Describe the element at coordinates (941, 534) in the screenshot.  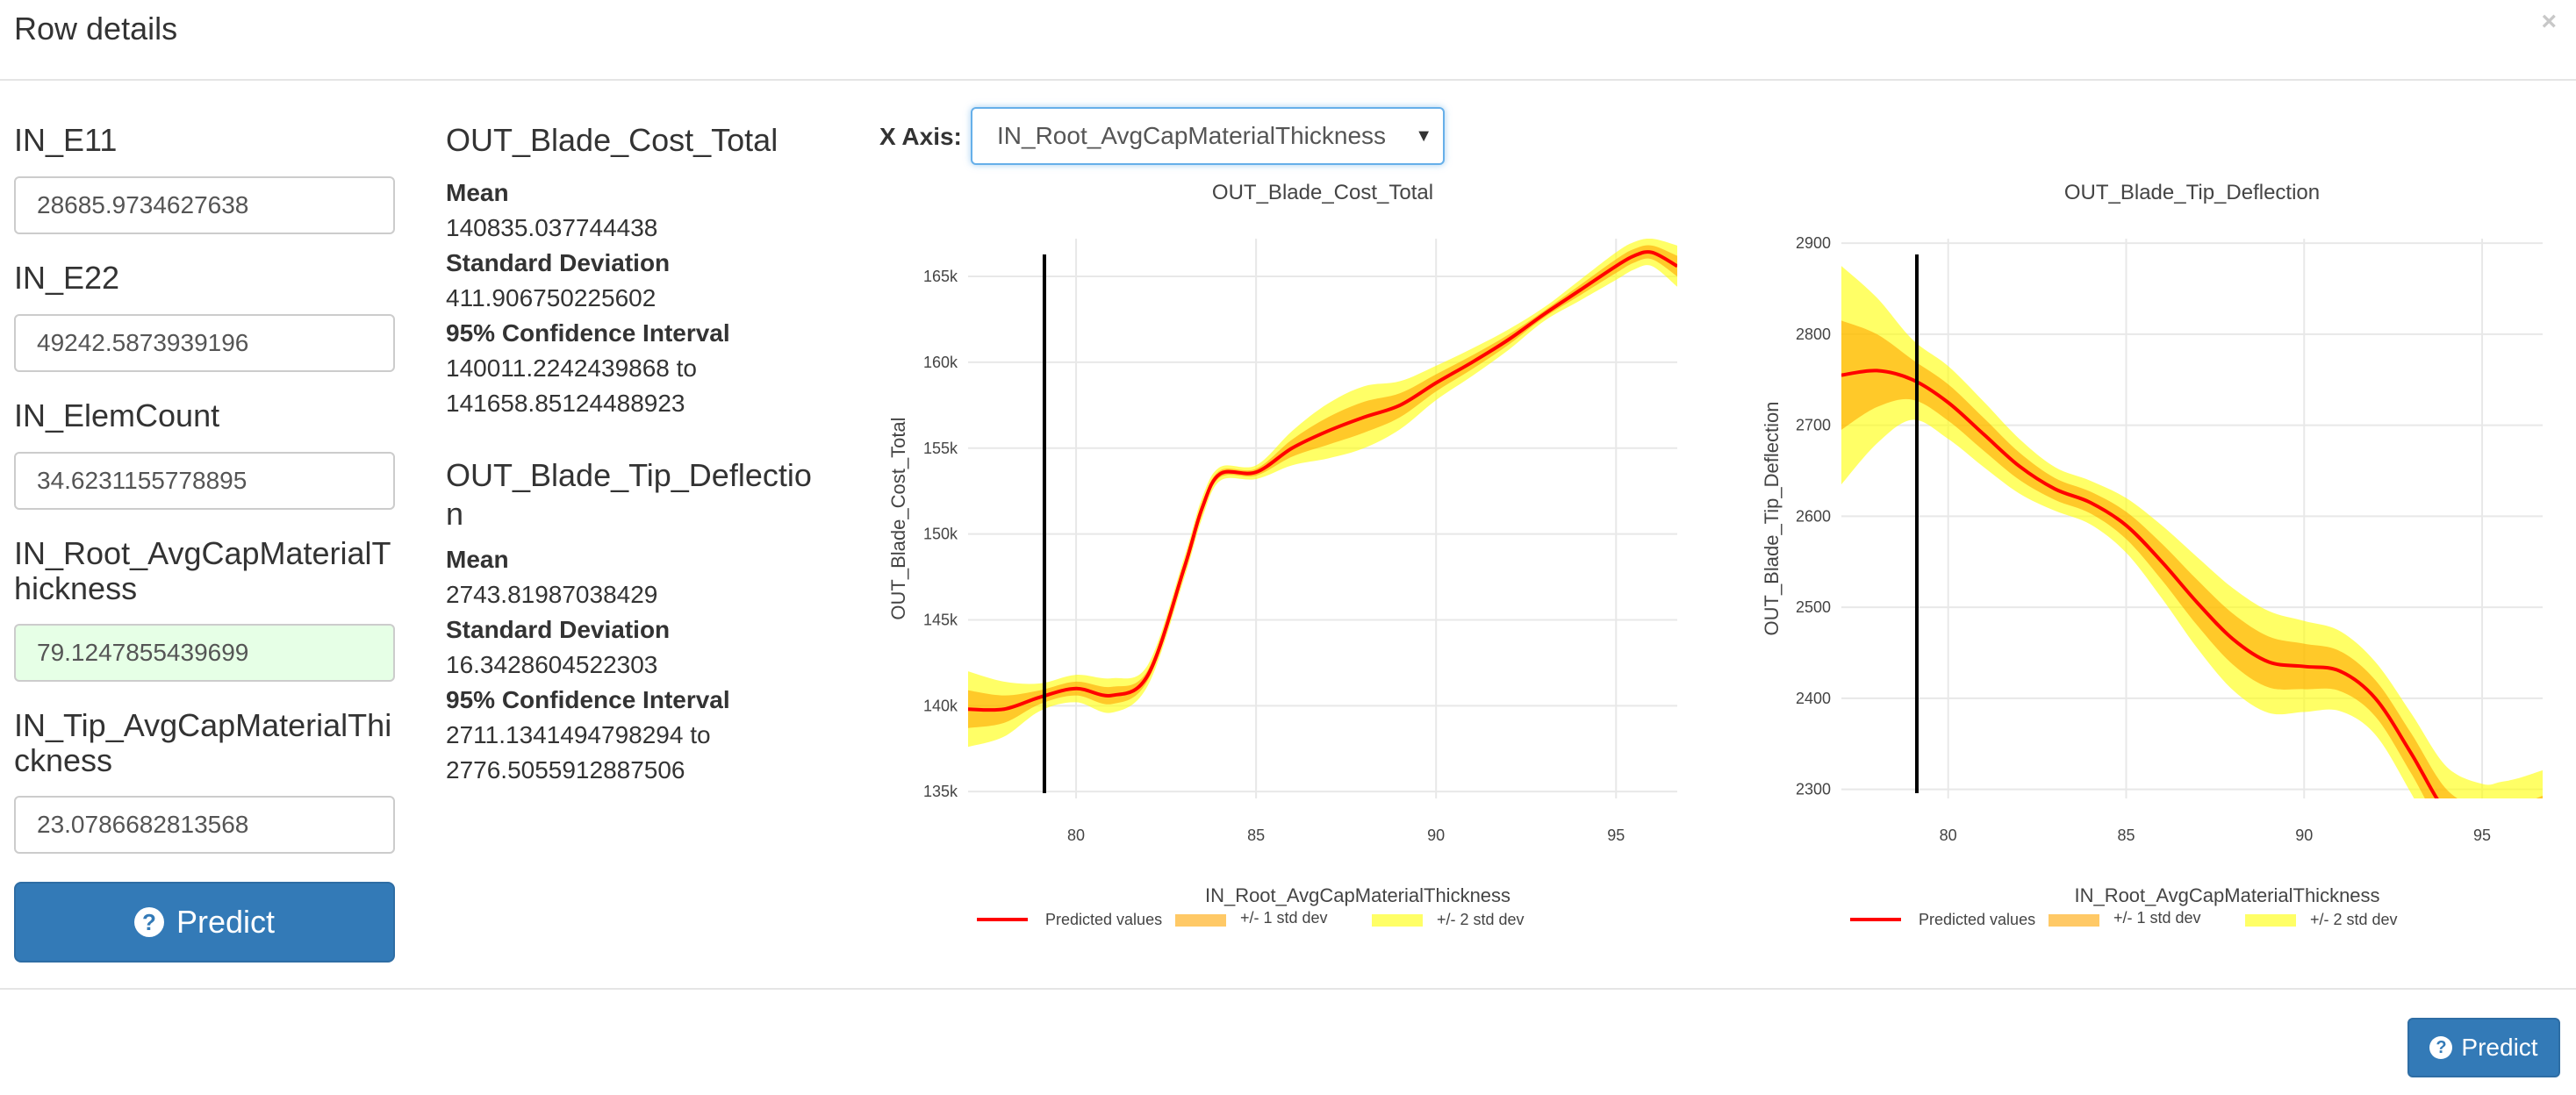
I see `y-tick-label: 150k` at that location.